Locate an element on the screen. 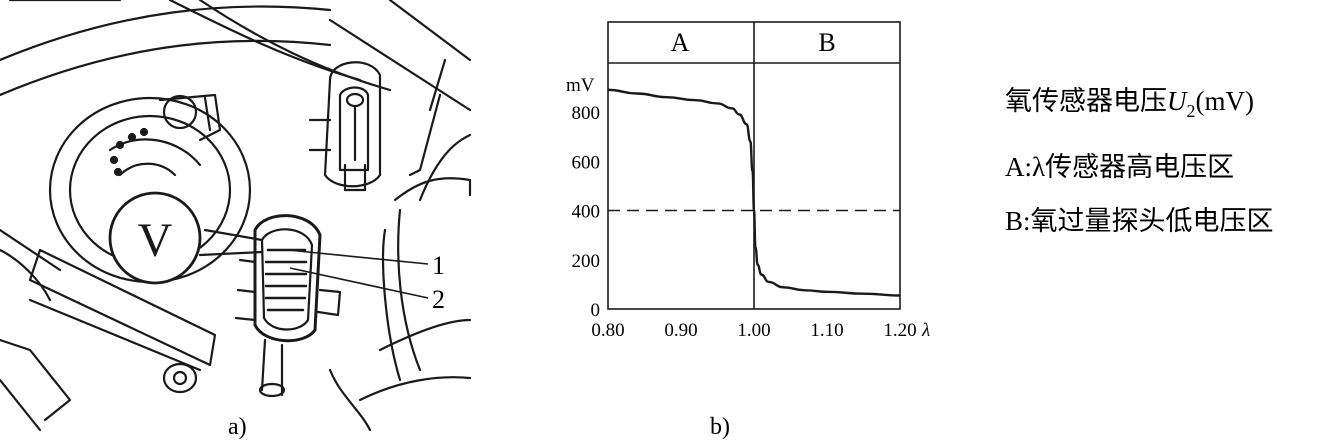 This screenshot has height=441, width=1327. voltmeter: V is located at coordinates (155, 238).